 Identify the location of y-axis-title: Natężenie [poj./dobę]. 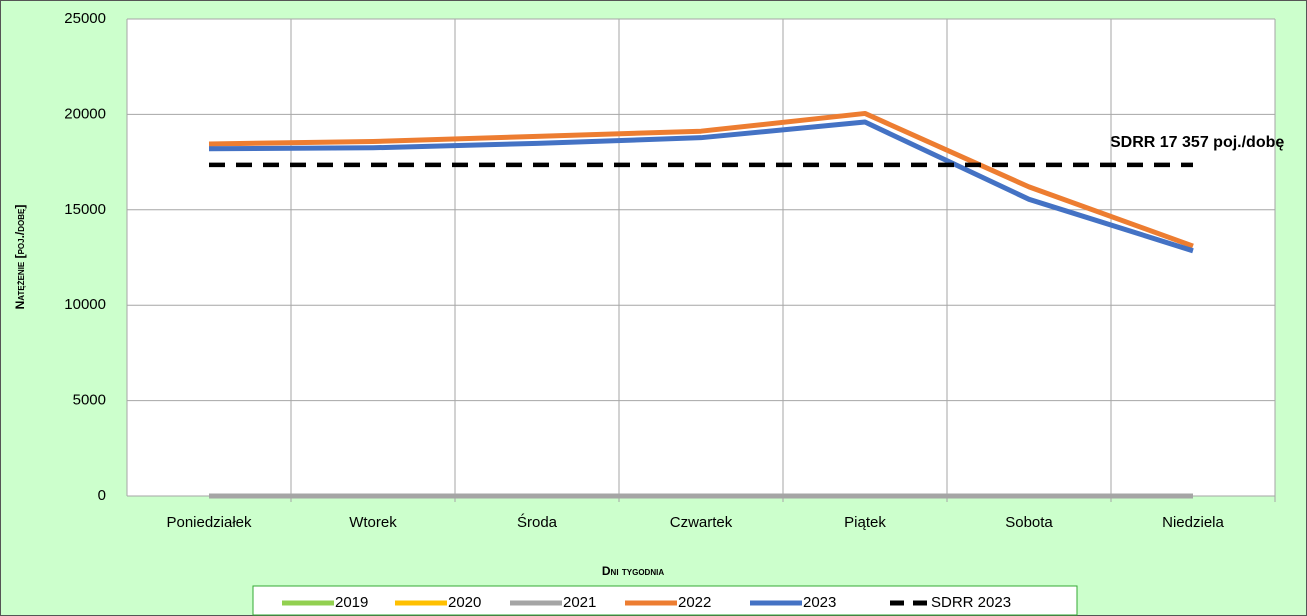
(20, 257).